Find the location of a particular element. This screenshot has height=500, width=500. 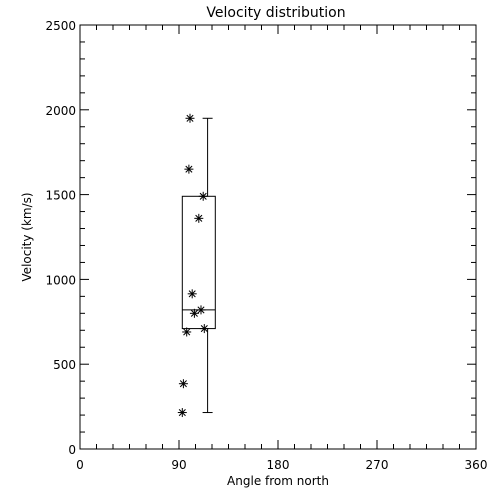

y-tick-label: 0 is located at coordinates (72, 450).